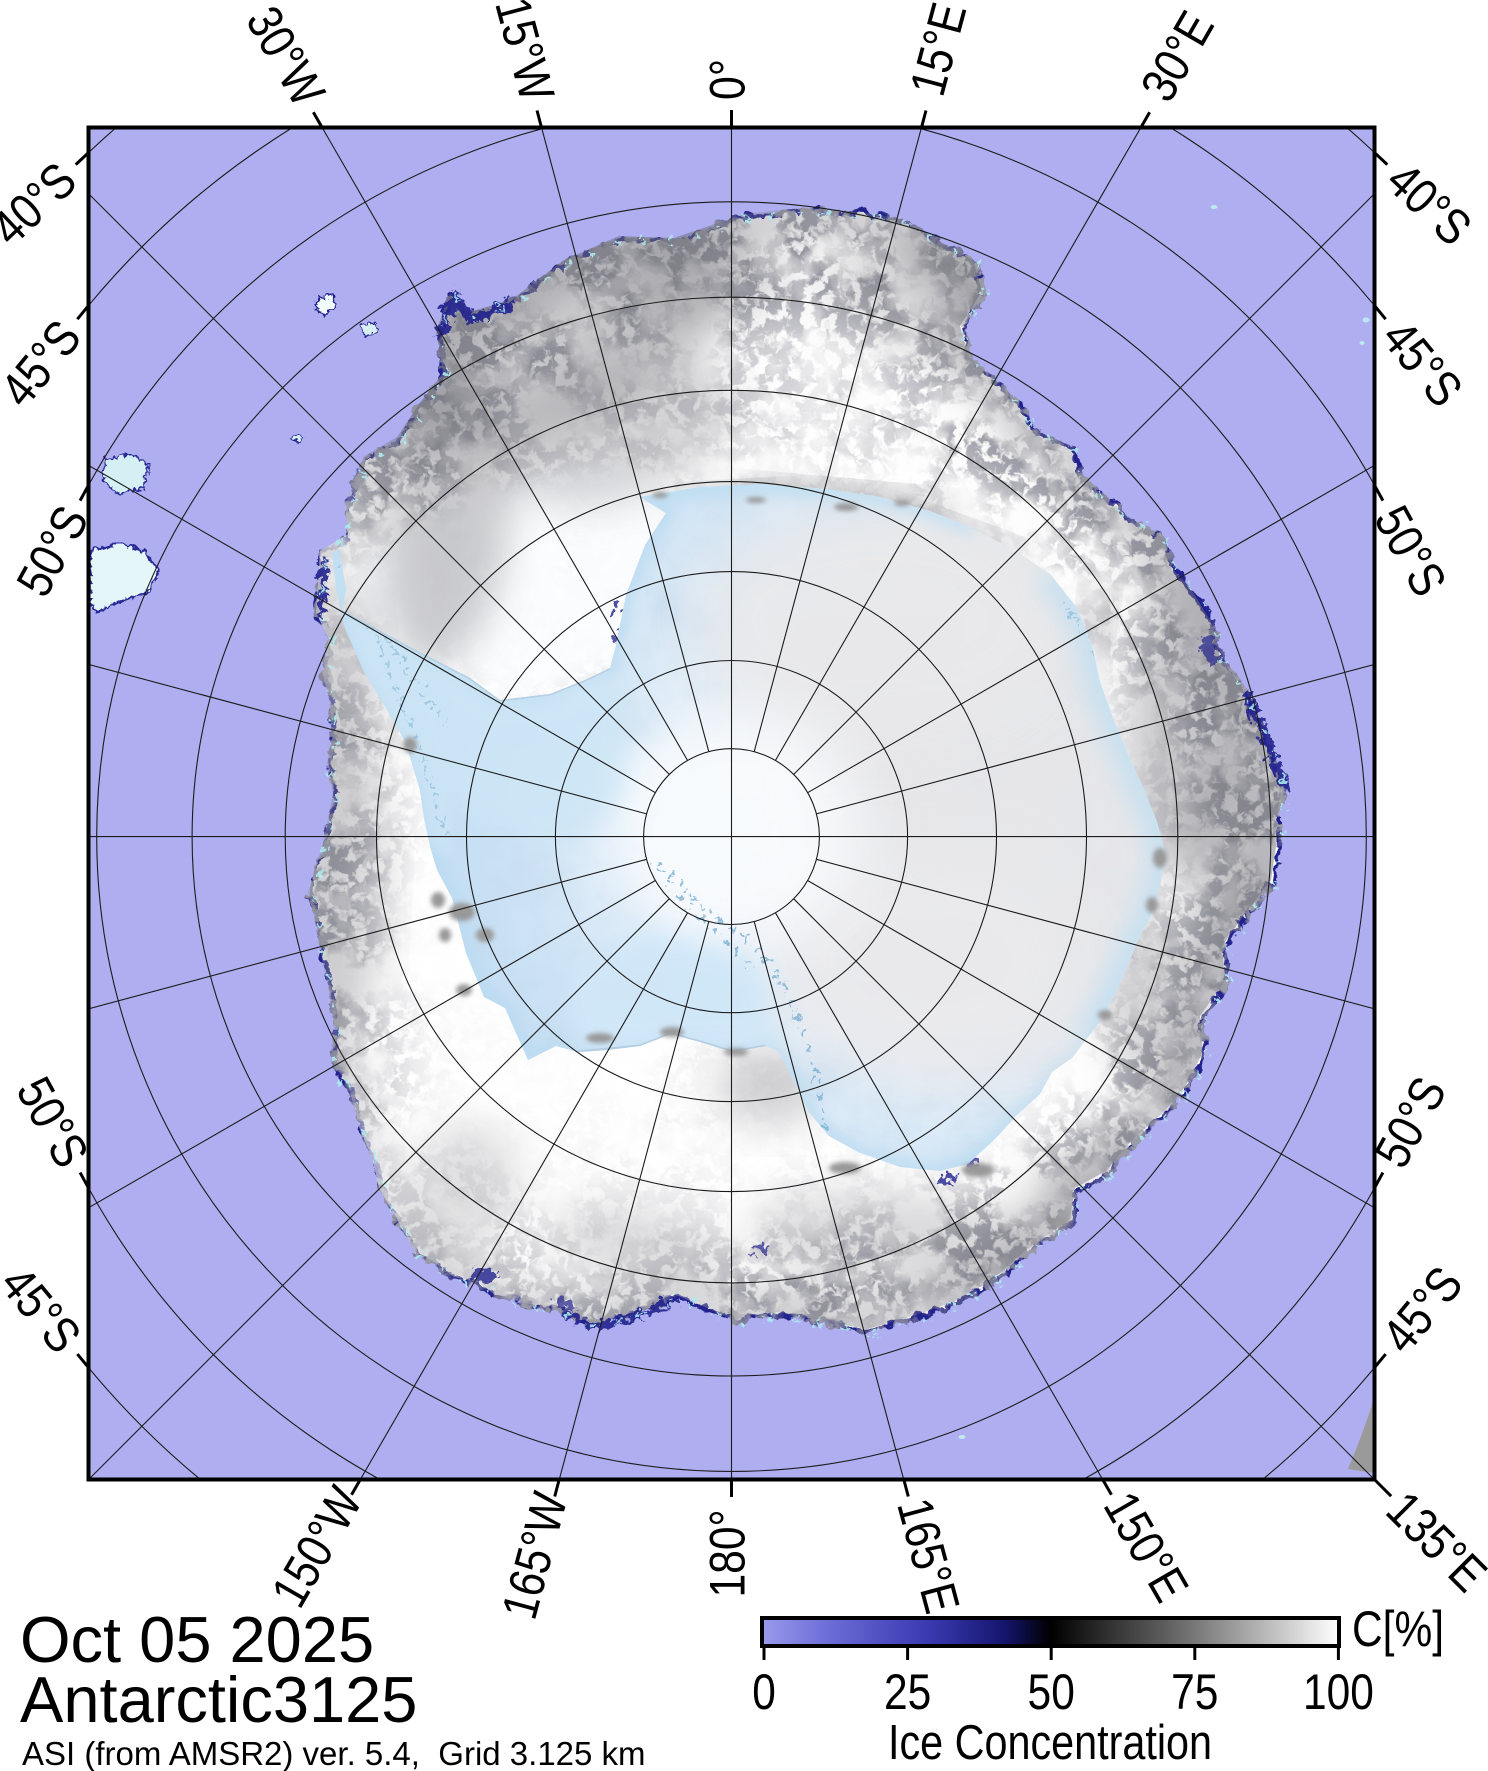 Image resolution: width=1488 pixels, height=1771 pixels. Describe the element at coordinates (334, 1753) in the screenshot. I see `svg-text:ASI (from AMSR2) ver. 5.4, Gr: ASI (from AMSR2) ver. 5.4, Grid 3.125 km` at that location.